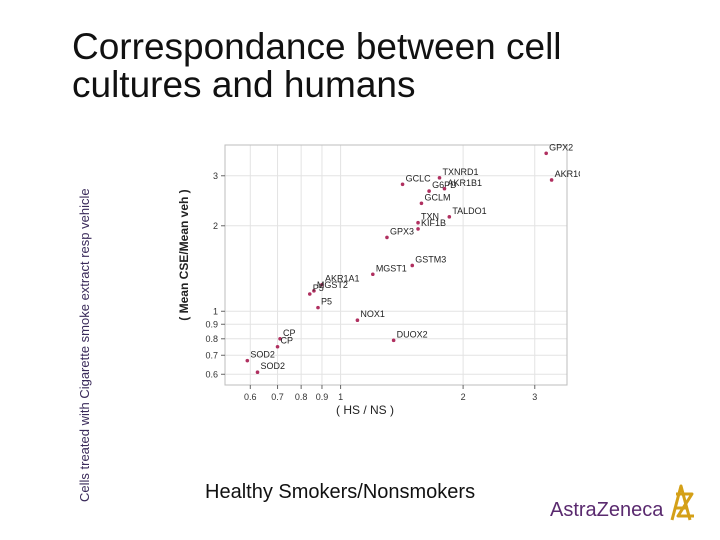  What do you see at coordinates (322, 397) in the screenshot?
I see `x-tick-label: 0.9` at bounding box center [322, 397].